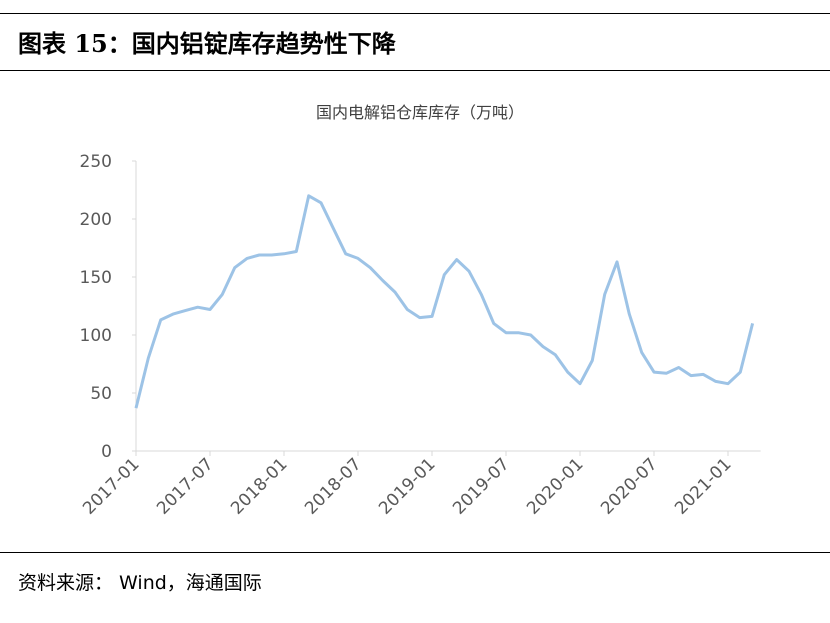 Image resolution: width=830 pixels, height=623 pixels. What do you see at coordinates (140, 583) in the screenshot?
I see `source: 资料来源： Wind，海通国际` at bounding box center [140, 583].